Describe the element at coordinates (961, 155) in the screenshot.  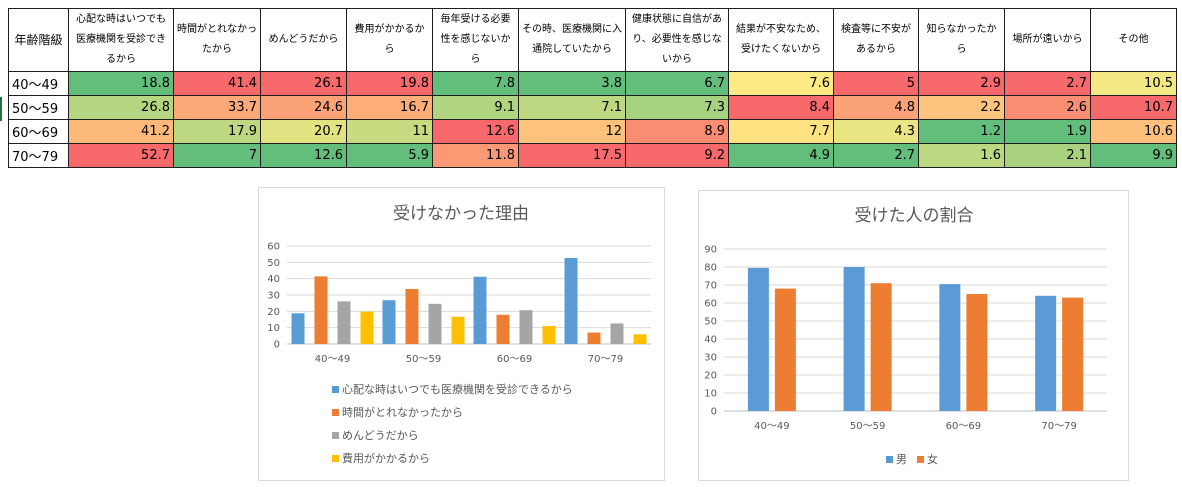
I see `value-cell: 1.6` at that location.